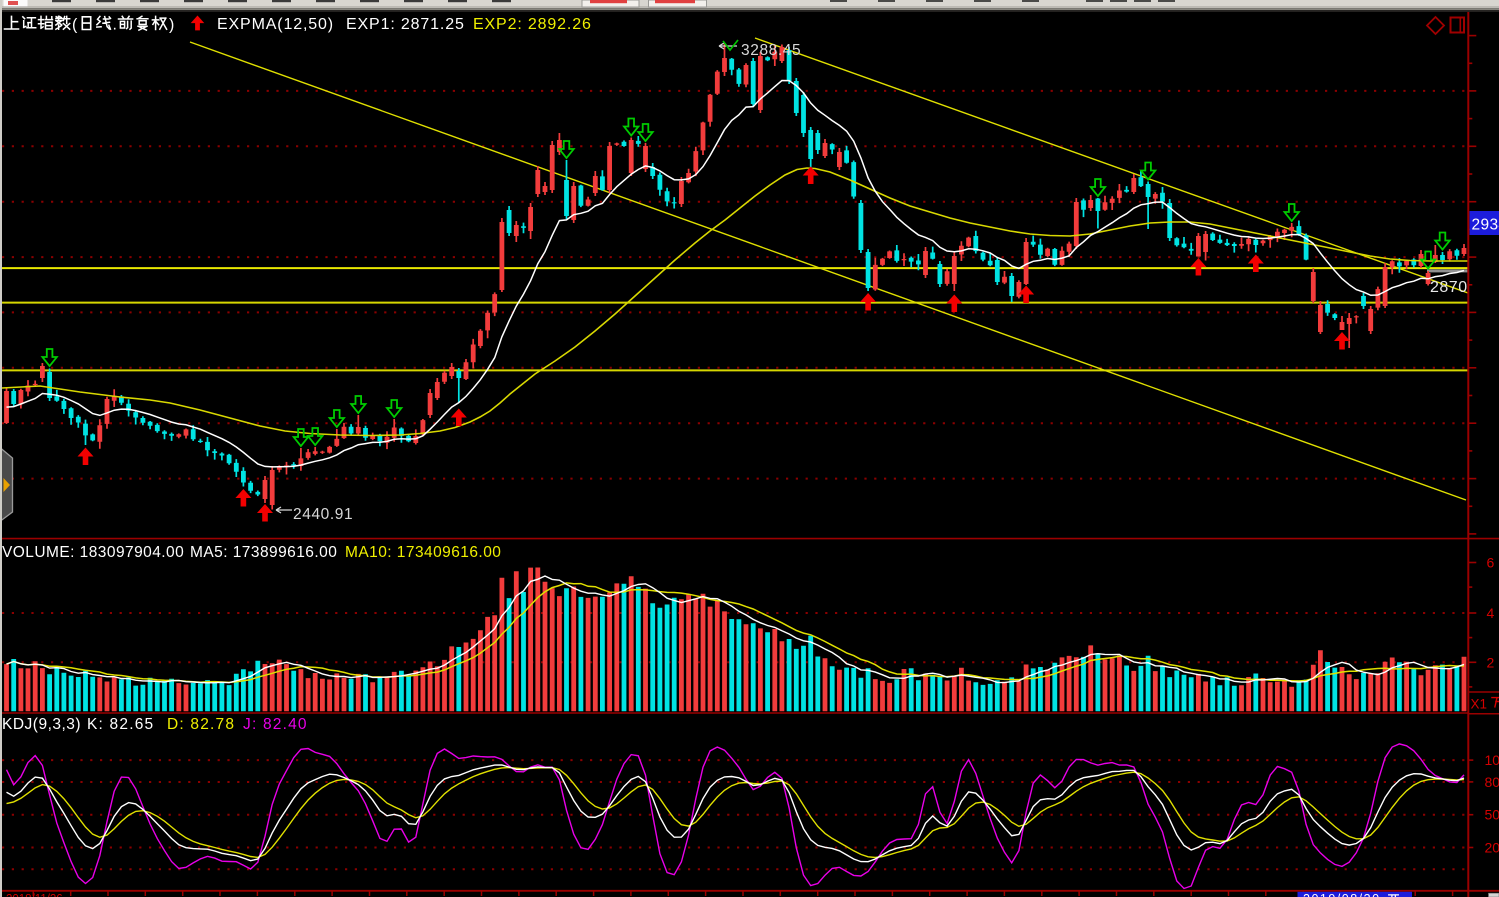 This screenshot has height=897, width=1499. Describe the element at coordinates (1491, 563) in the screenshot. I see `svg-text: 6` at that location.